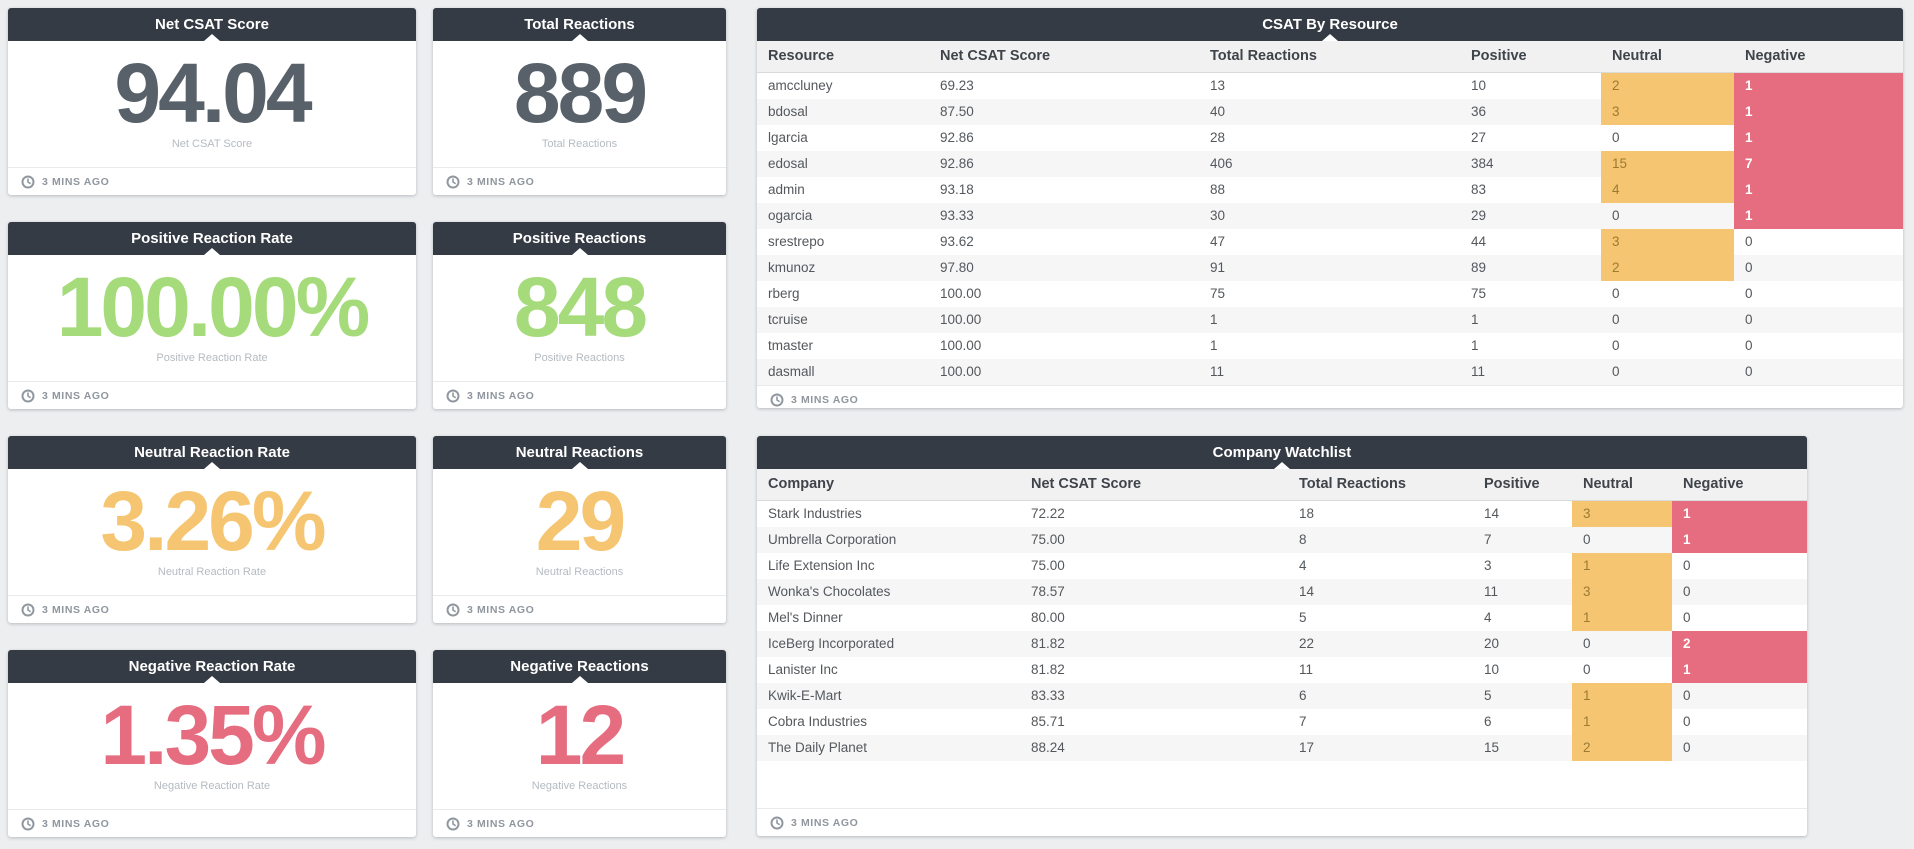 Image resolution: width=1914 pixels, height=849 pixels. What do you see at coordinates (788, 137) in the screenshot?
I see `table-cell: lgarcia` at bounding box center [788, 137].